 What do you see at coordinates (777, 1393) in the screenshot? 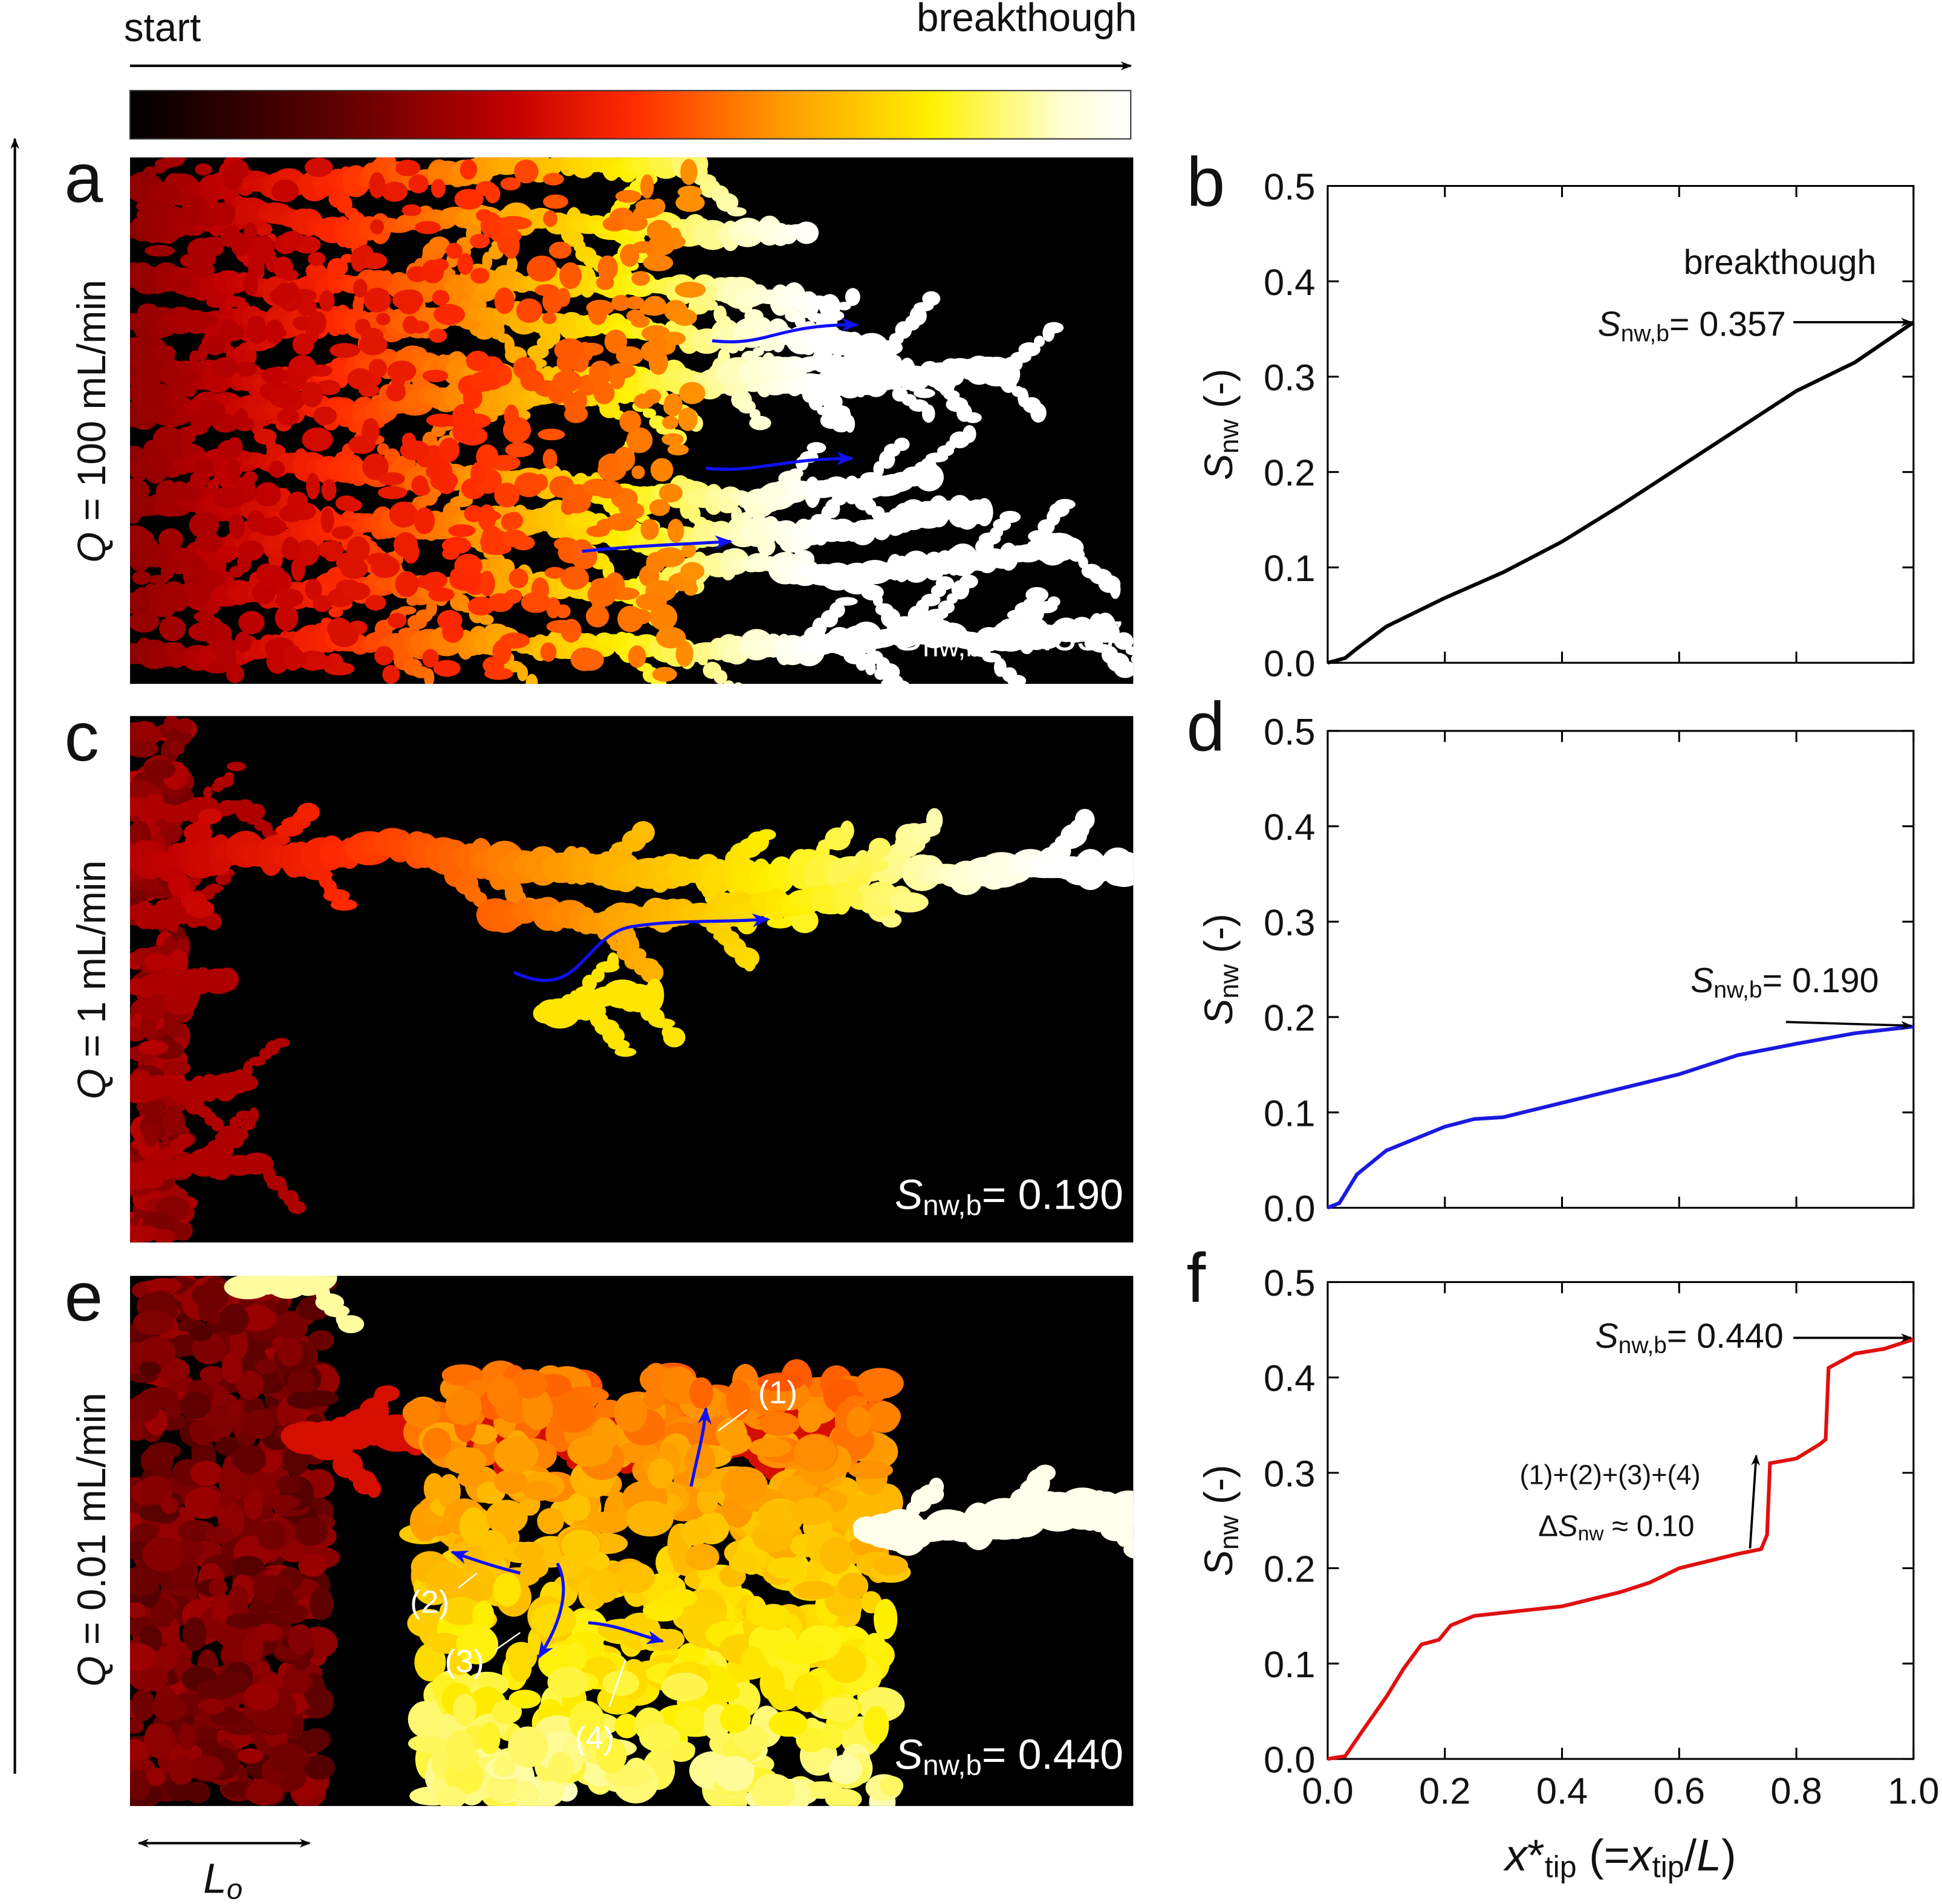
I see `pathway-label: (1)` at bounding box center [777, 1393].